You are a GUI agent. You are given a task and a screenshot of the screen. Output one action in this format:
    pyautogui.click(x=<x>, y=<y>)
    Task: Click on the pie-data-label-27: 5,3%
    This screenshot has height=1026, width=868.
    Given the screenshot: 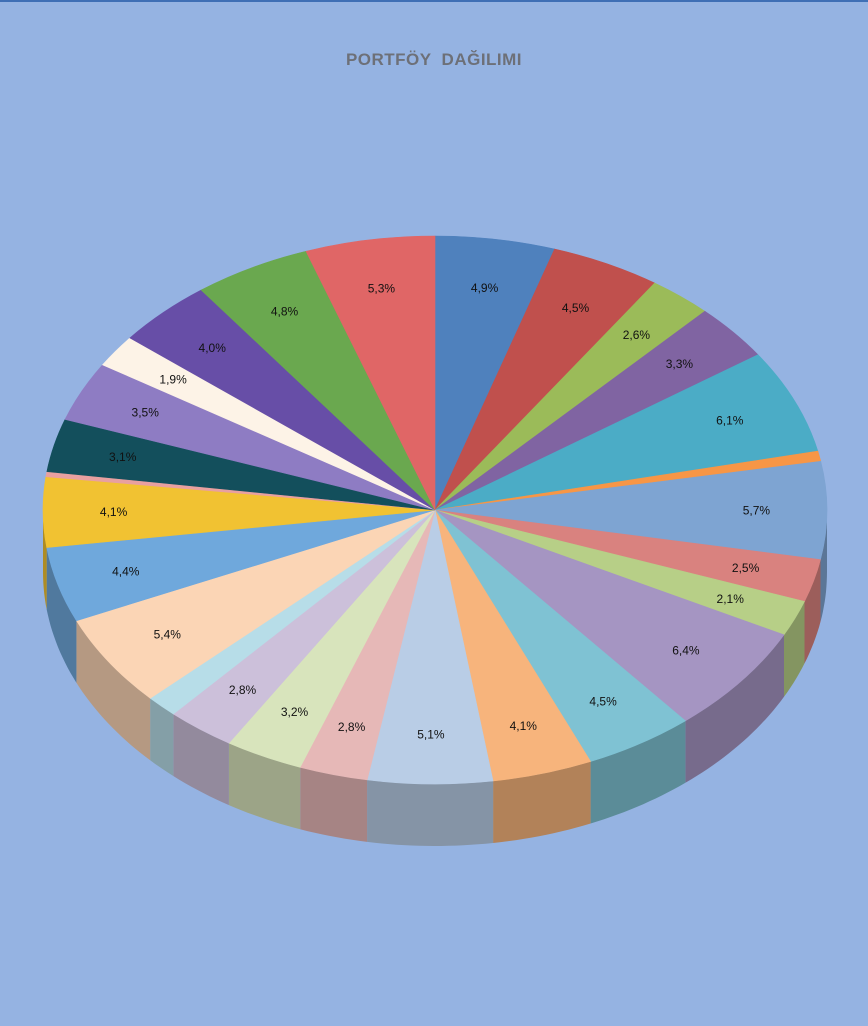 What is the action you would take?
    pyautogui.click(x=382, y=289)
    